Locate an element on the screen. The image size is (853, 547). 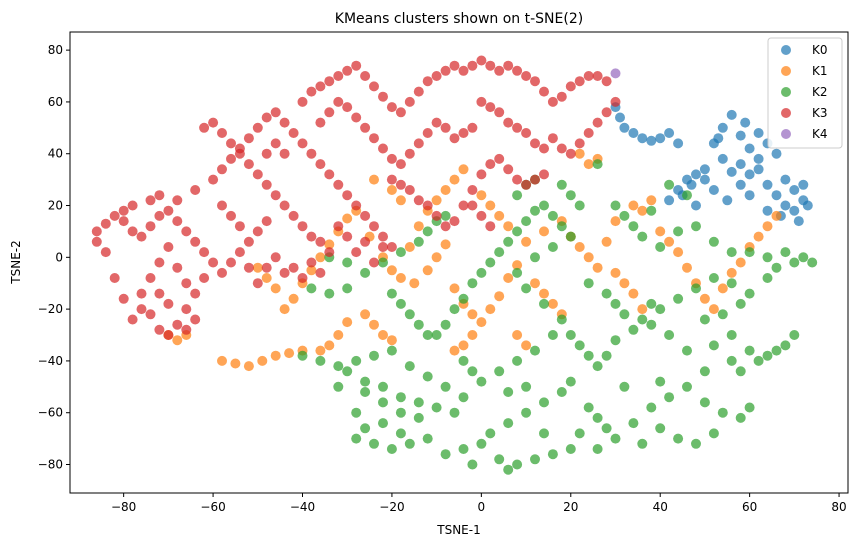
chart-title: KMeans clusters shown on t-SNE(2) is located at coordinates (459, 19).